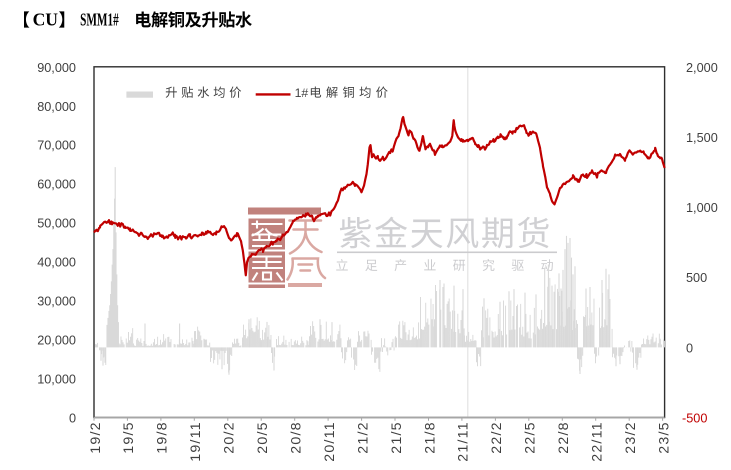  What do you see at coordinates (56, 146) in the screenshot?
I see `svg-text: 70,000` at bounding box center [56, 146].